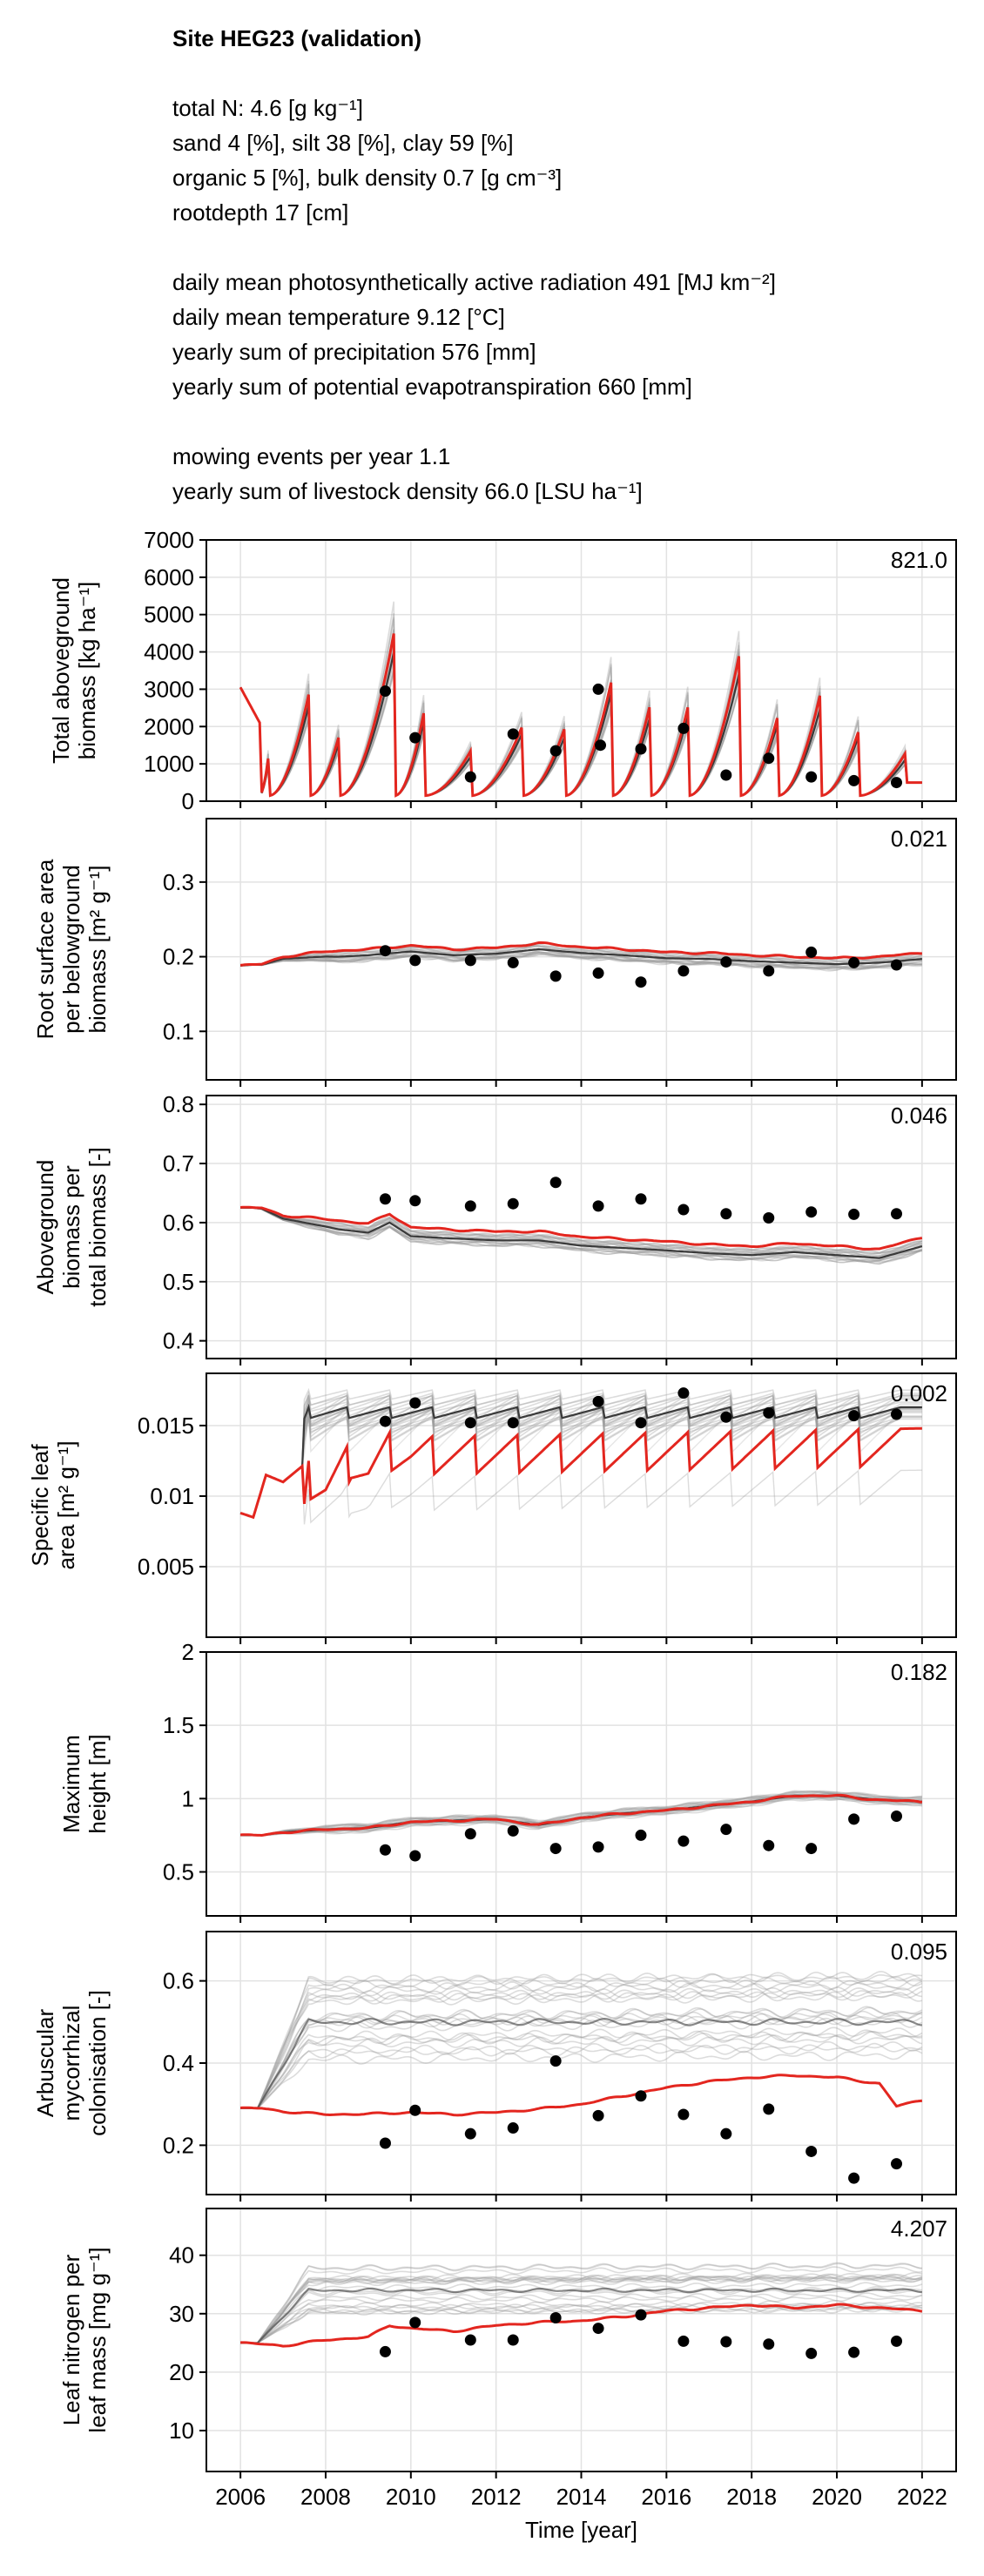  Describe the element at coordinates (71, 2339) in the screenshot. I see `y-axis-label: Leaf nitrogen per` at that location.